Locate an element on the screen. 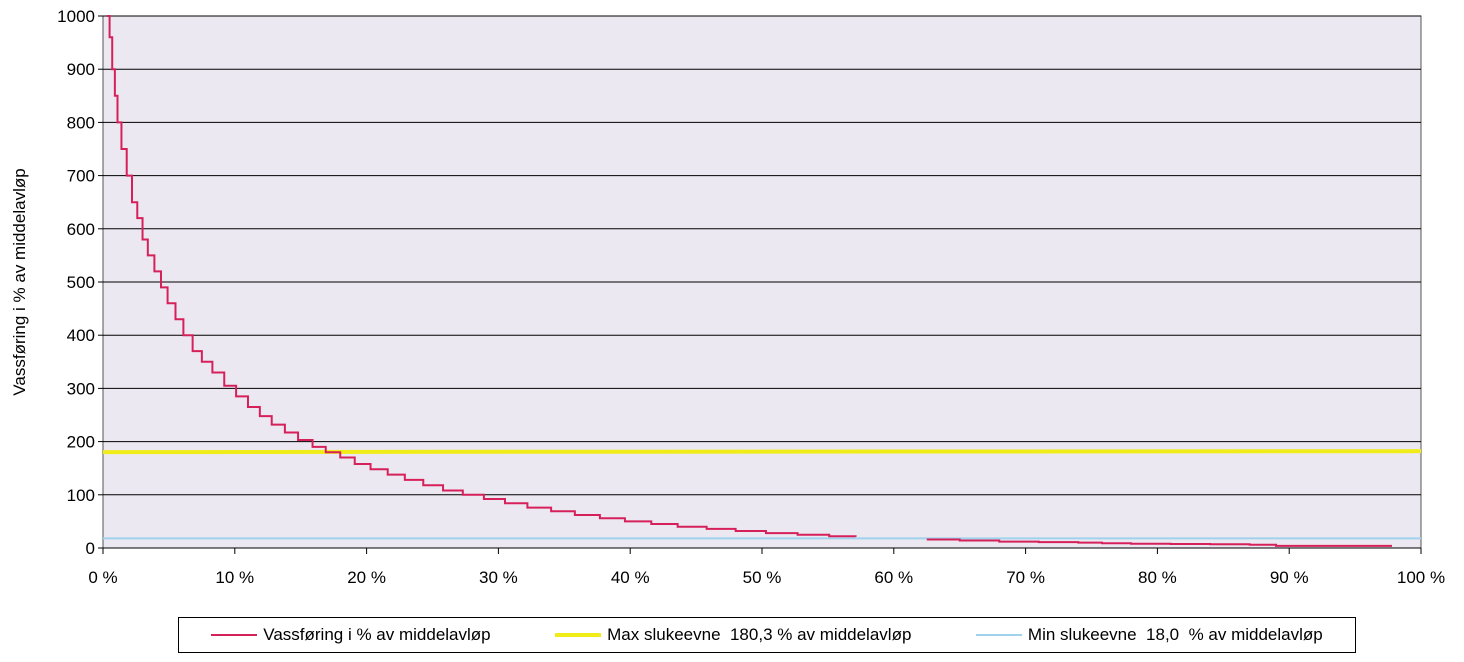 This screenshot has width=1464, height=662. y-axis-ticks: 0 100 200 300 400 500 600 700 800 900 1000 is located at coordinates (80, 282).